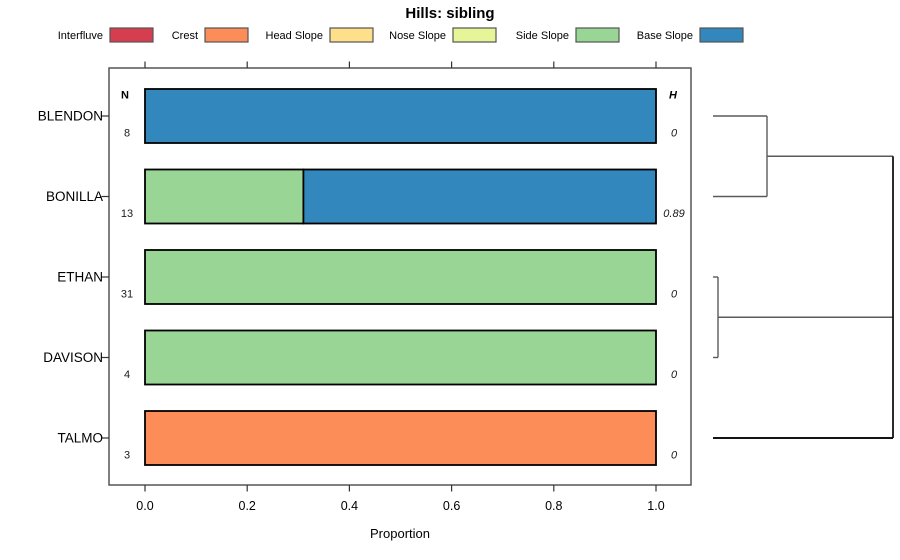  What do you see at coordinates (125, 96) in the screenshot?
I see `n-column-header: N` at bounding box center [125, 96].